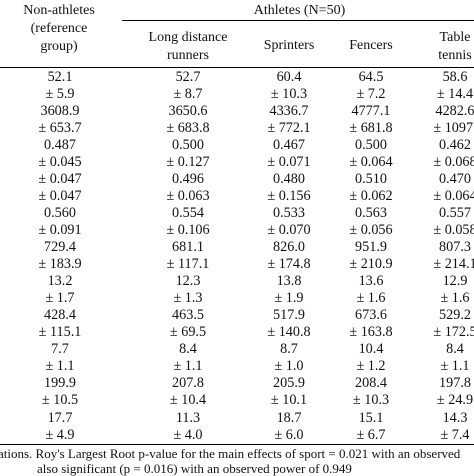 The image size is (474, 476). What do you see at coordinates (289, 400) in the screenshot?
I see `table-cell: ± 10.1` at bounding box center [289, 400].